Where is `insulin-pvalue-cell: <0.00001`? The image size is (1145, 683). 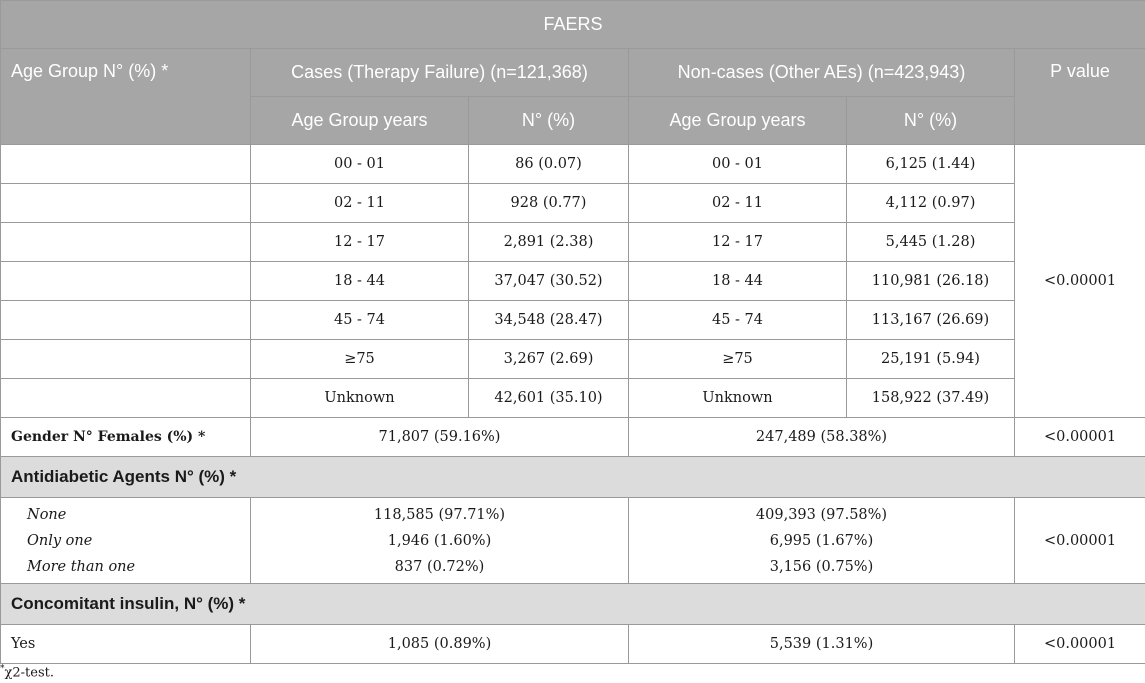
insulin-pvalue-cell: <0.00001 is located at coordinates (1079, 644).